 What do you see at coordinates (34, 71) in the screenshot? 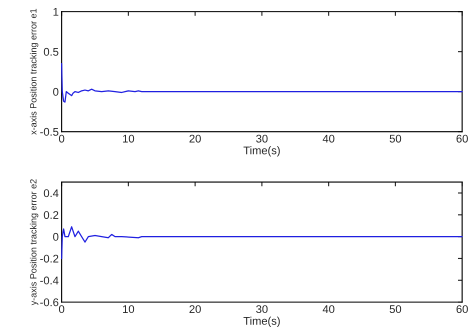
I see `y-axis-title: x-axis Position tracking error e1` at bounding box center [34, 71].